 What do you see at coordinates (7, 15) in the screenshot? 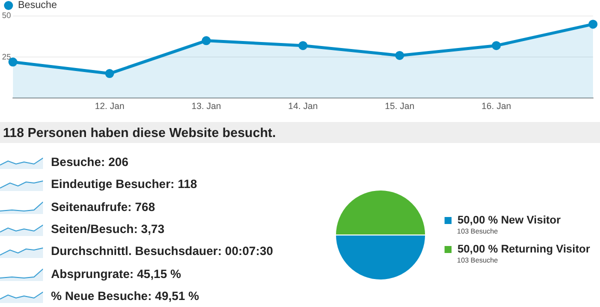
I see `y-tick-label: 50` at bounding box center [7, 15].